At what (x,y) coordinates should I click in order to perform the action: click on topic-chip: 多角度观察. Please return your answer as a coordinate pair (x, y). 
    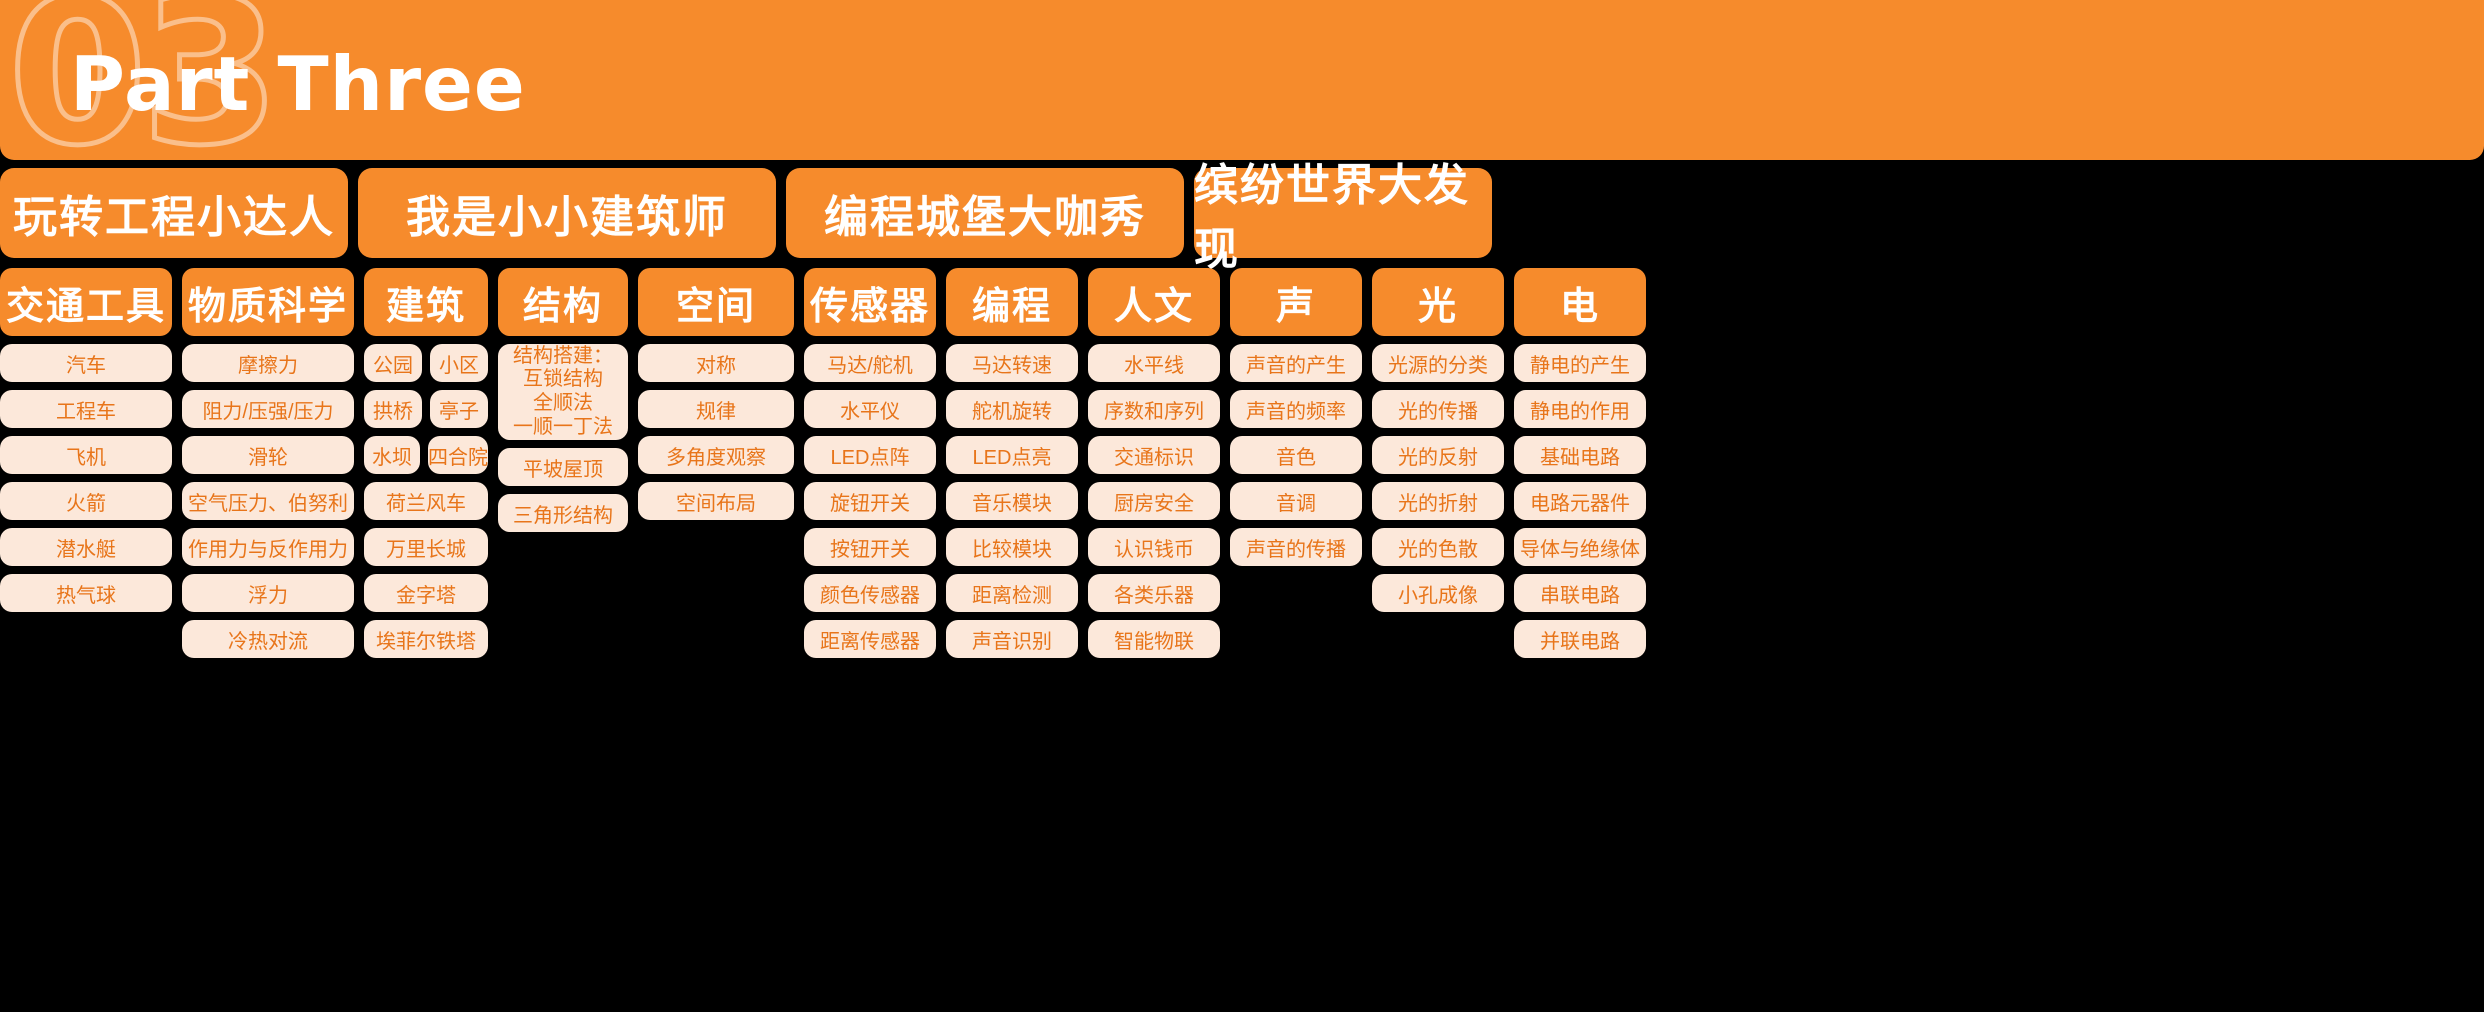
    Looking at the image, I should click on (716, 455).